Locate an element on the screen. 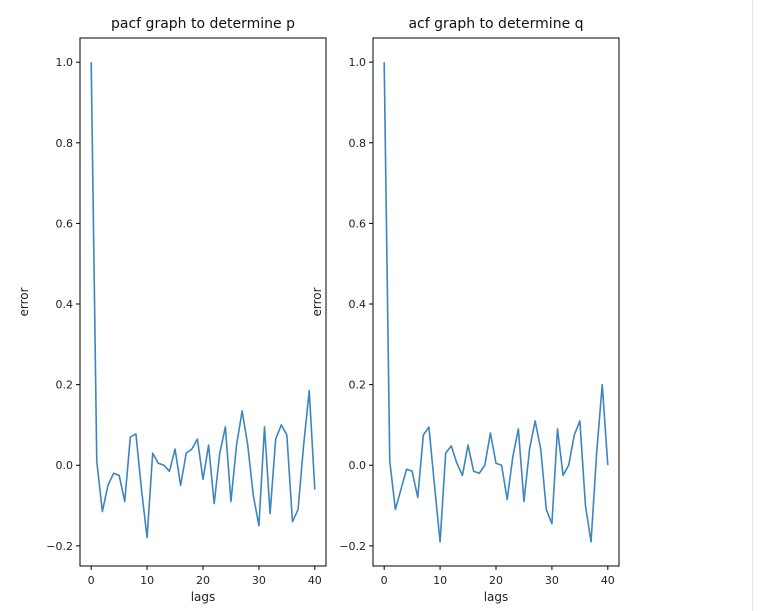  chart-title: acf graph to determine q is located at coordinates (495, 24).